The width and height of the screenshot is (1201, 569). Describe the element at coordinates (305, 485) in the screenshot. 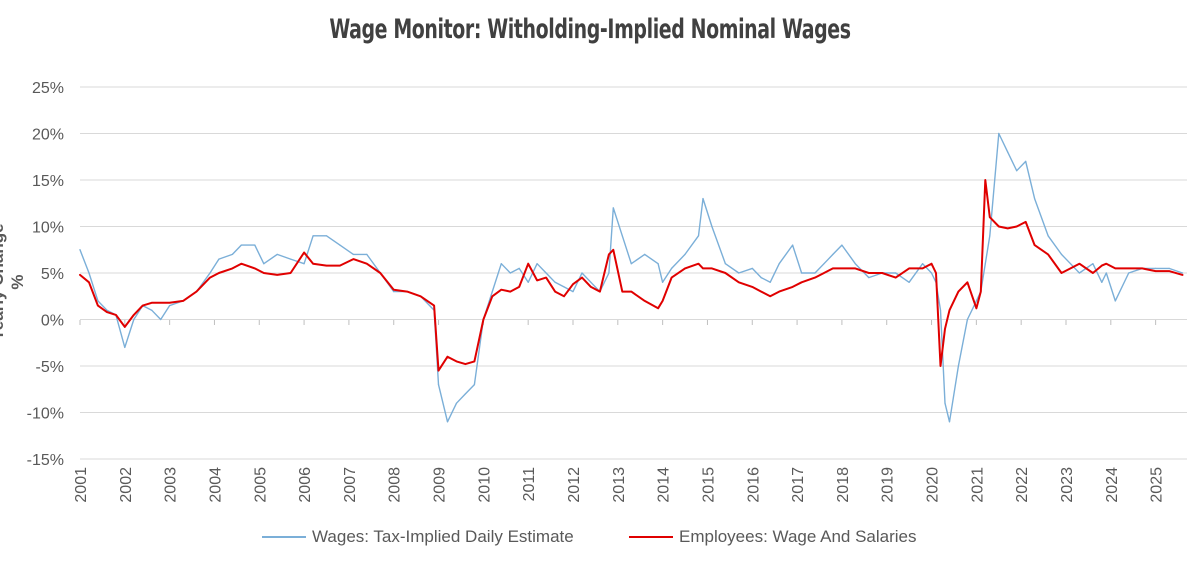

I see `x-tick-label: 2006` at that location.